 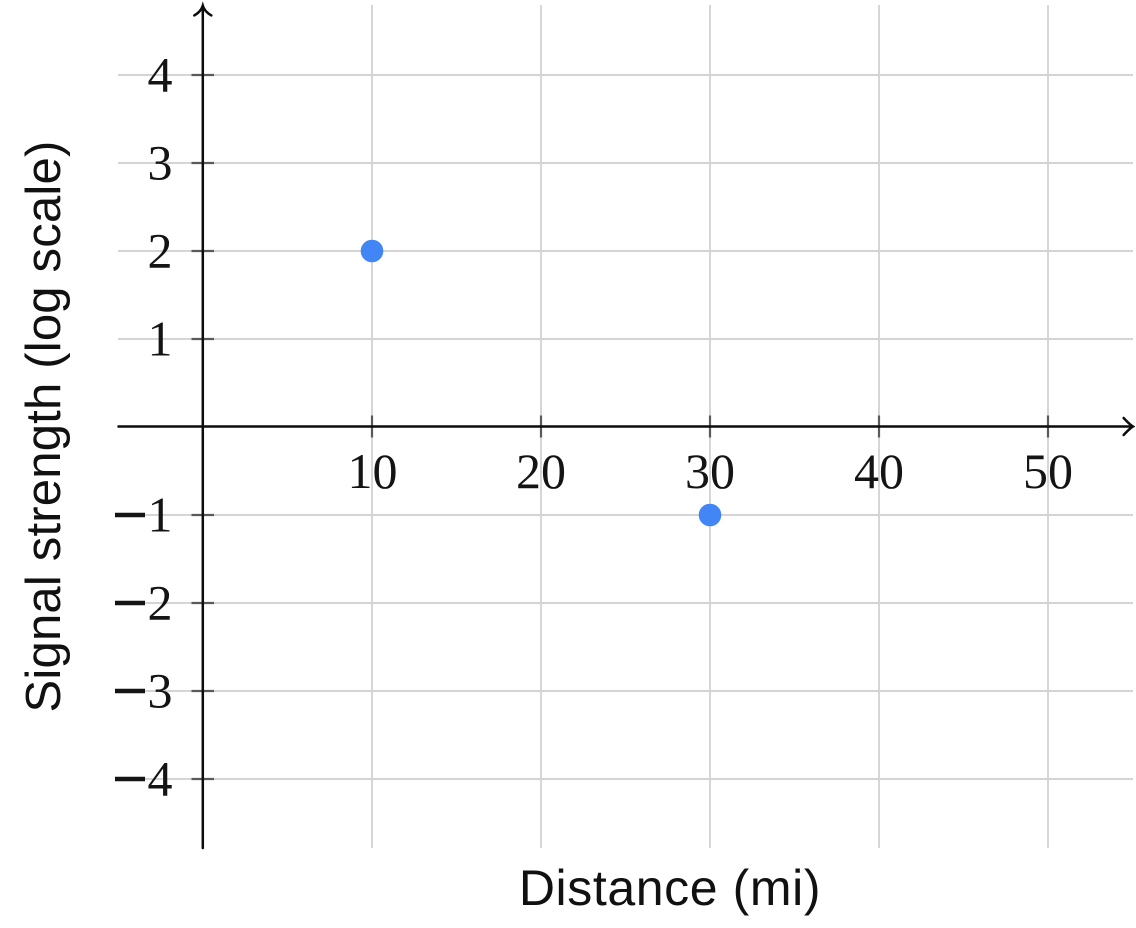 What do you see at coordinates (541, 471) in the screenshot?
I see `svg-text: 20` at bounding box center [541, 471].